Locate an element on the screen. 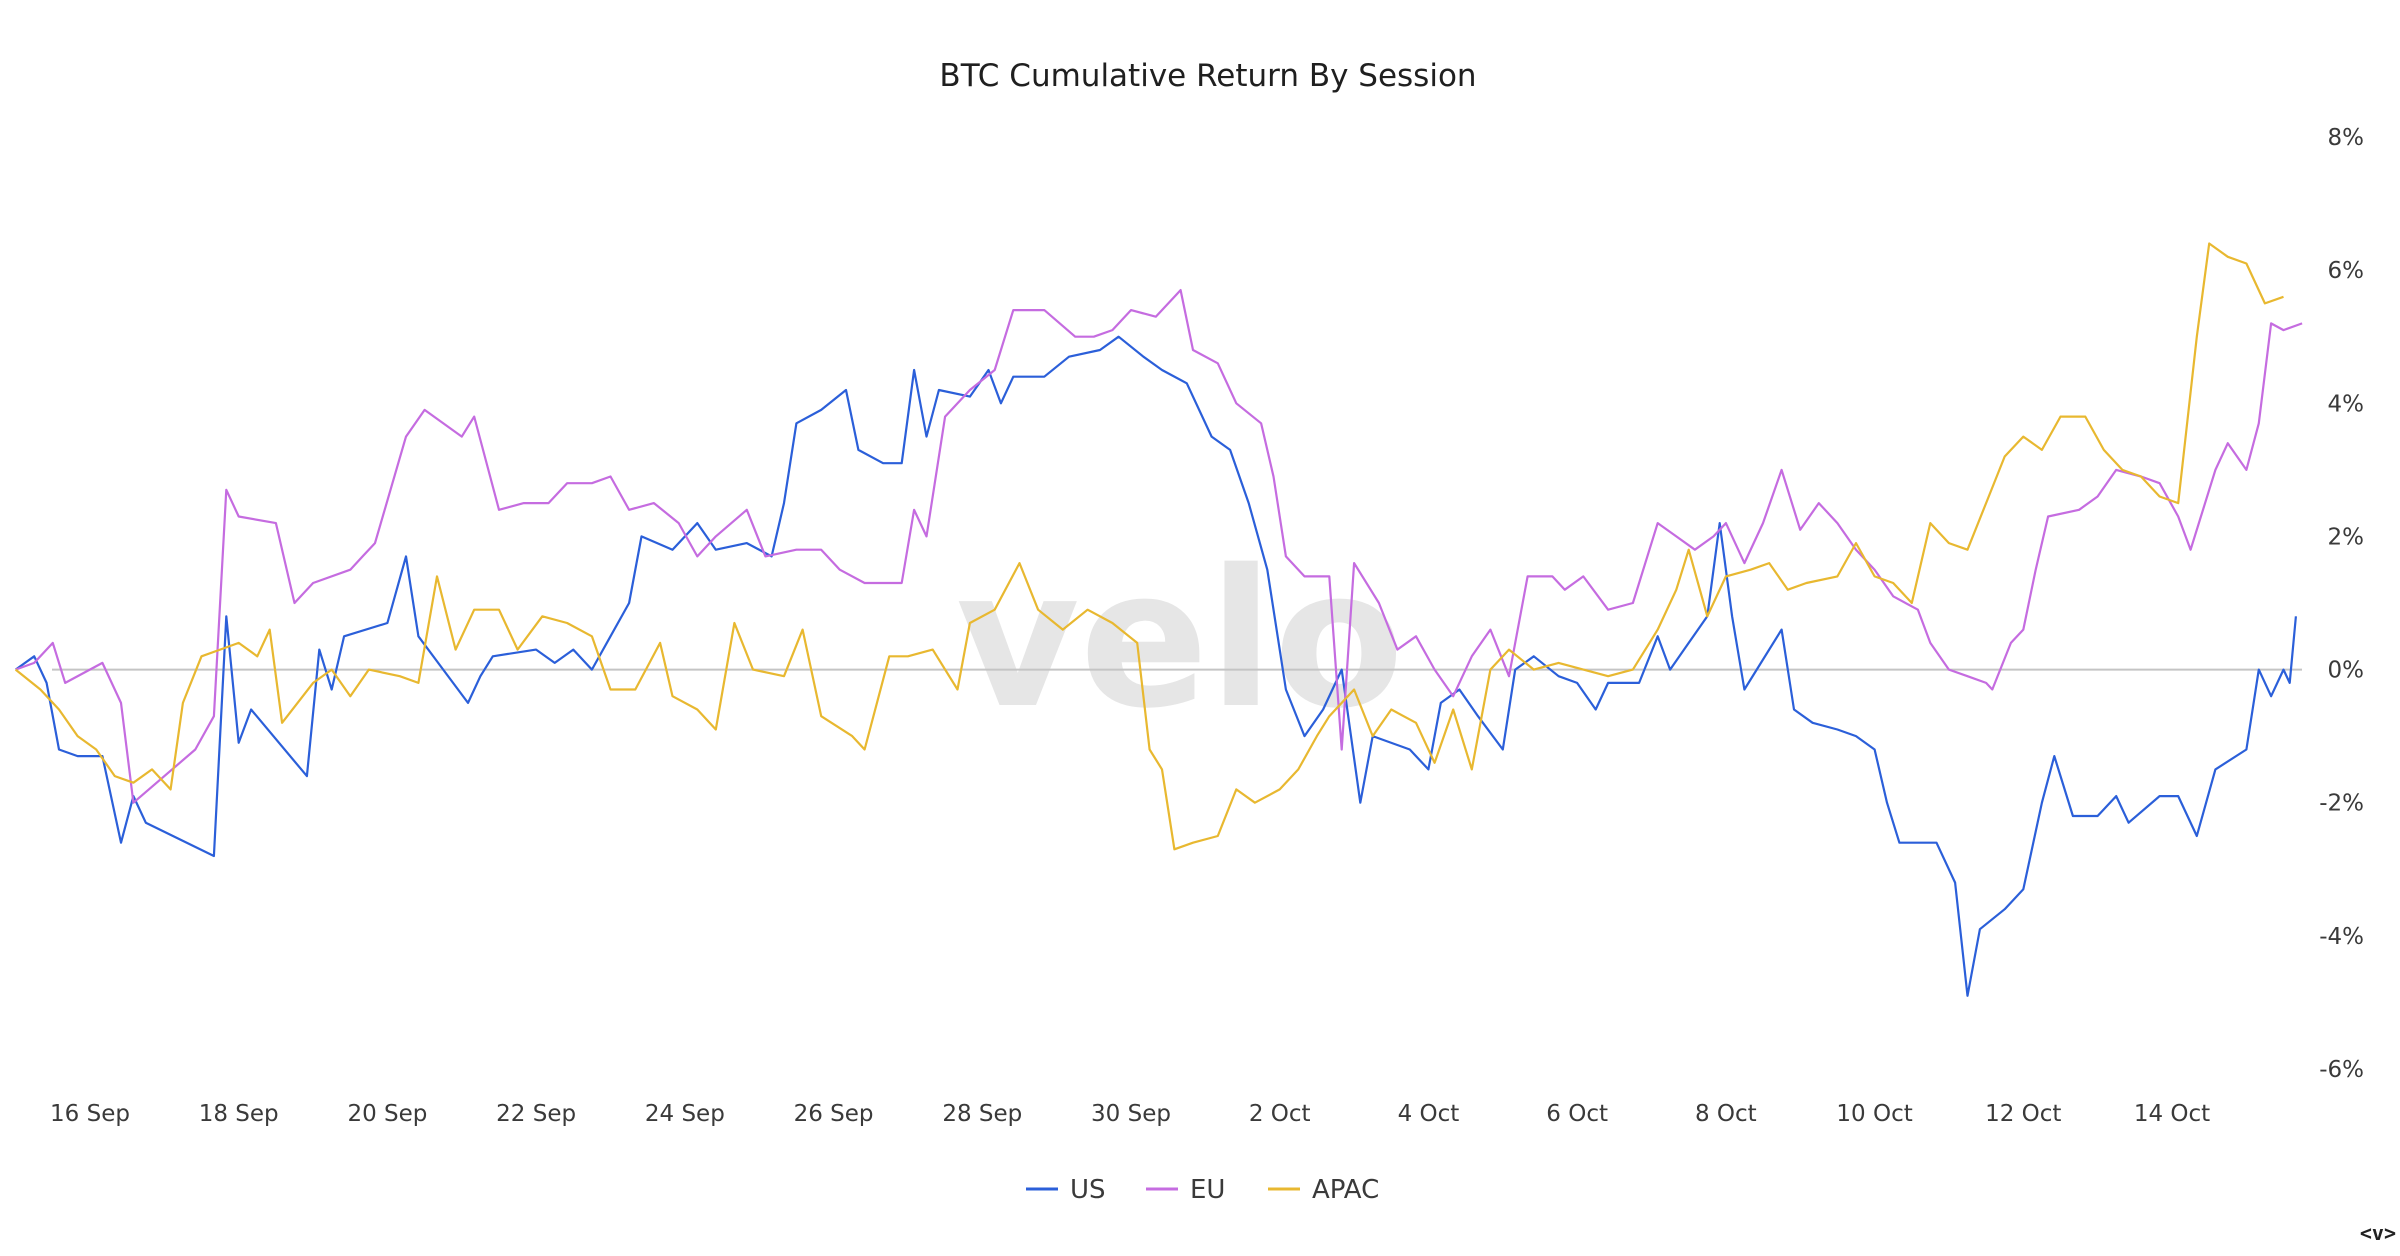 The height and width of the screenshot is (1256, 2400). y-tick-label: 6% is located at coordinates (2346, 271).